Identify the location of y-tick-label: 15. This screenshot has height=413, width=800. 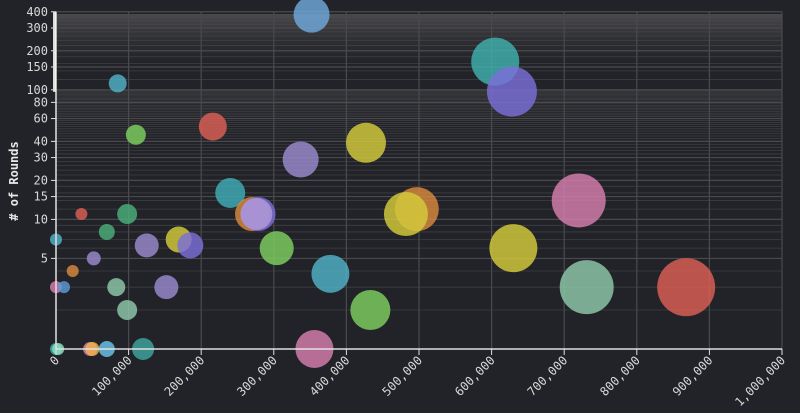
(41, 197).